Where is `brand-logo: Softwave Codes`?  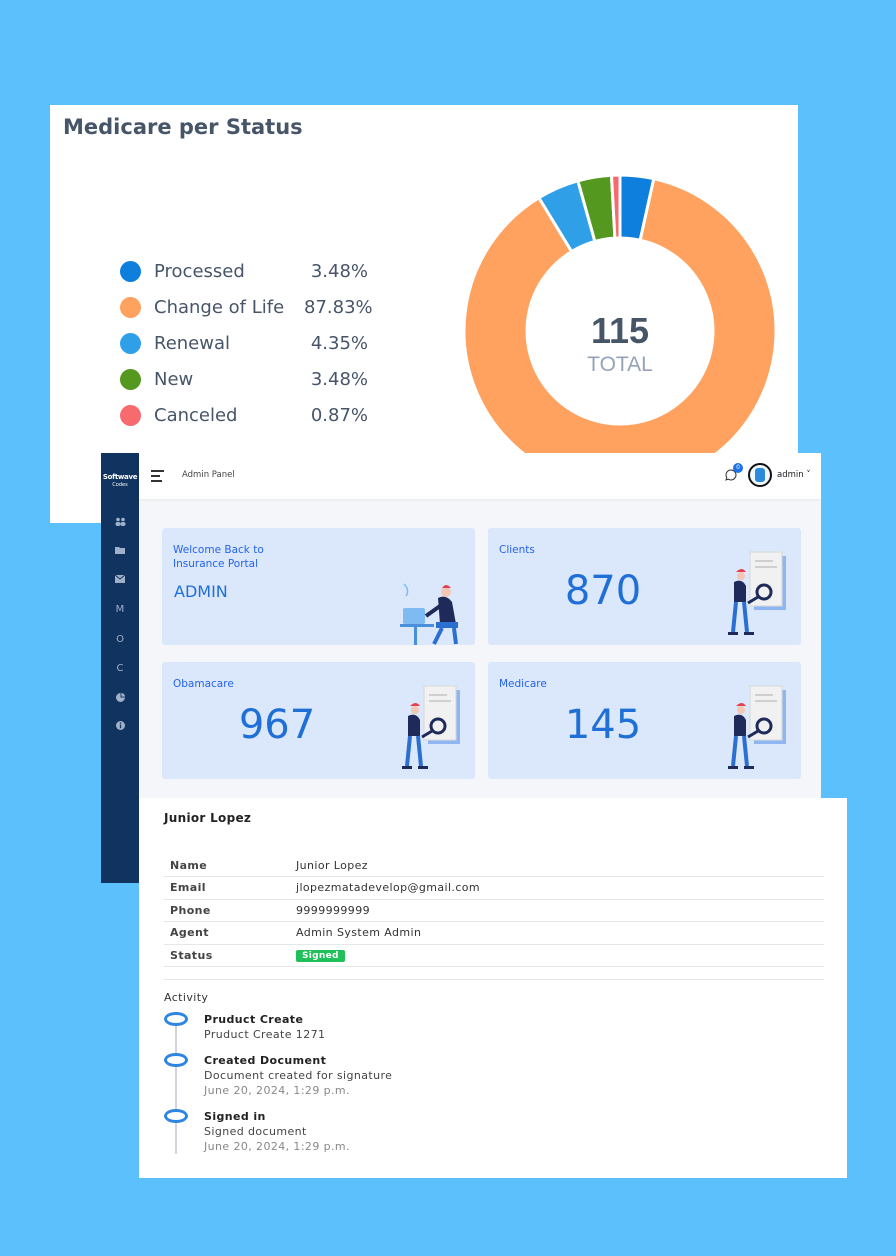 brand-logo: Softwave Codes is located at coordinates (120, 480).